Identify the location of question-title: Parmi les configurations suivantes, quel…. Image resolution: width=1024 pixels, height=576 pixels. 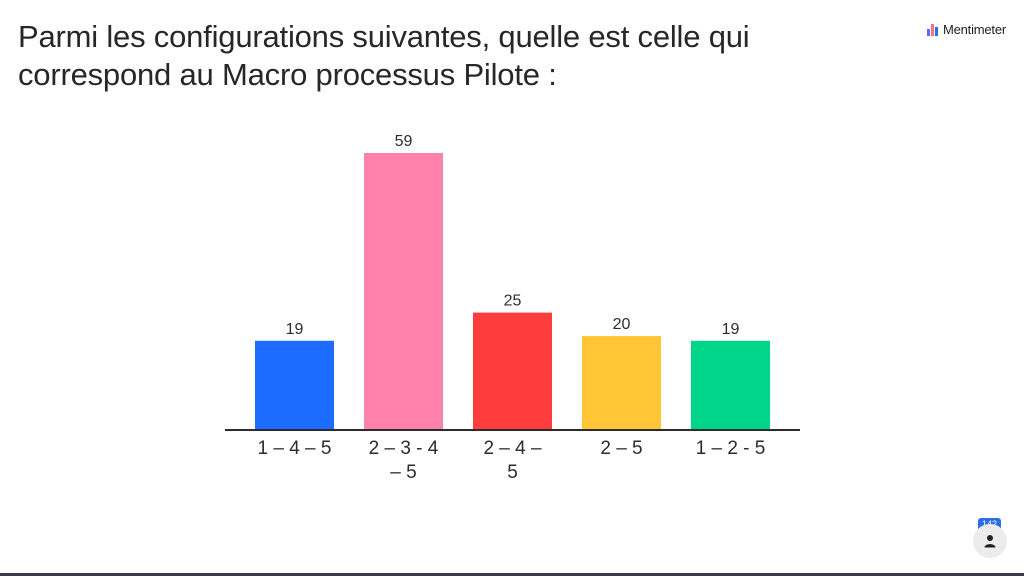
(384, 55).